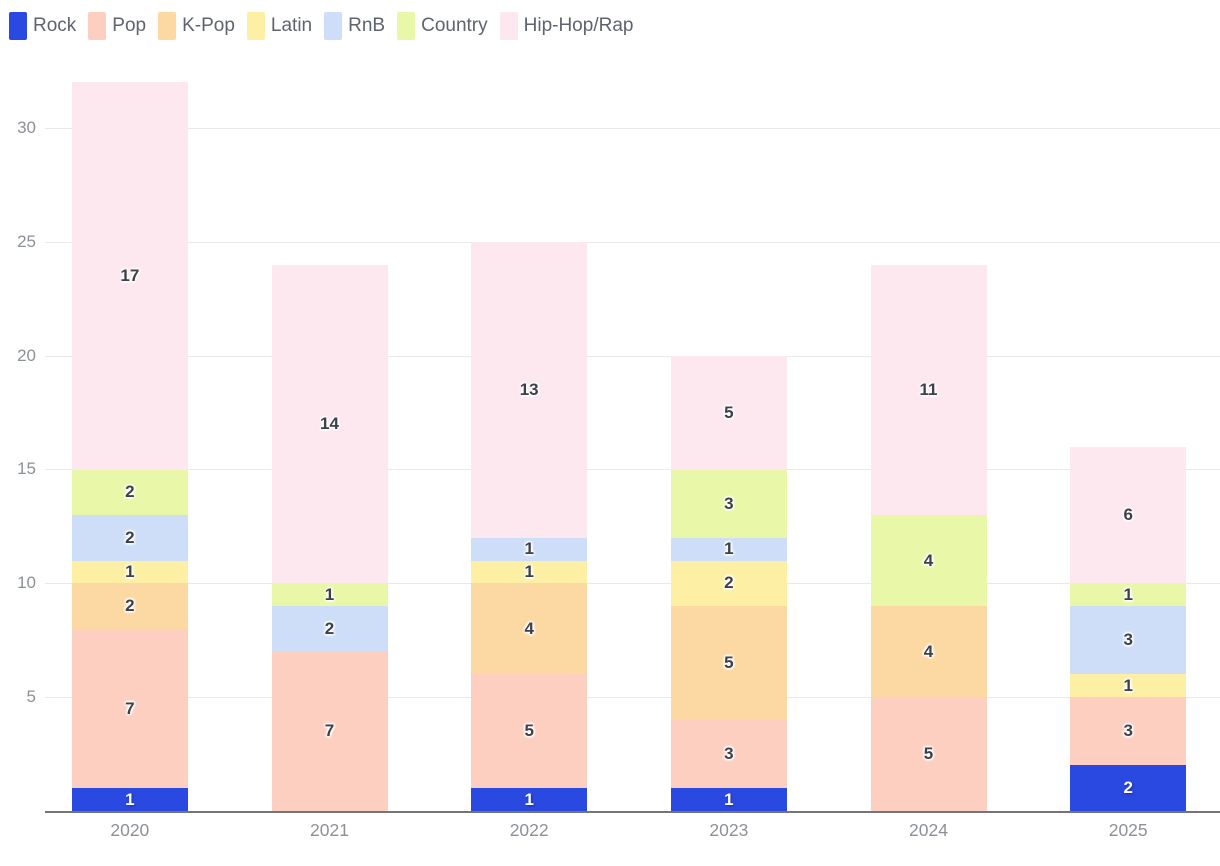  What do you see at coordinates (1128, 830) in the screenshot?
I see `x-tick-2025: 2025` at bounding box center [1128, 830].